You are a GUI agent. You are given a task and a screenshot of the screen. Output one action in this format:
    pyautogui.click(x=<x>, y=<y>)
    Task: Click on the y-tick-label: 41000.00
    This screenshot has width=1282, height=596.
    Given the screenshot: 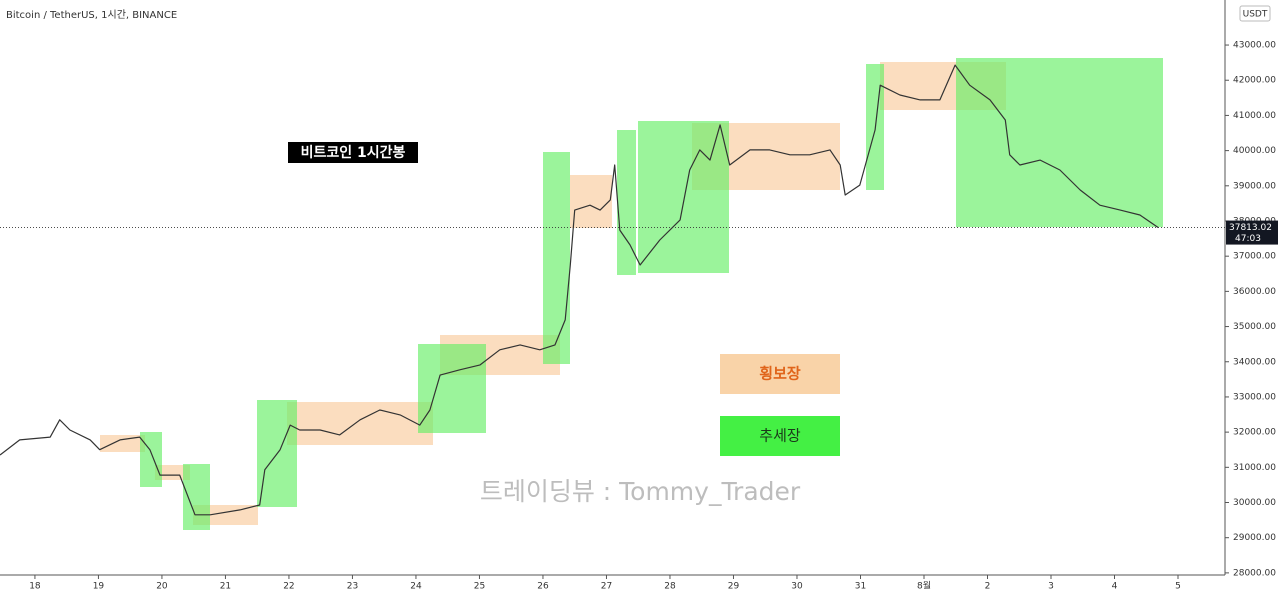 What is the action you would take?
    pyautogui.click(x=1254, y=116)
    